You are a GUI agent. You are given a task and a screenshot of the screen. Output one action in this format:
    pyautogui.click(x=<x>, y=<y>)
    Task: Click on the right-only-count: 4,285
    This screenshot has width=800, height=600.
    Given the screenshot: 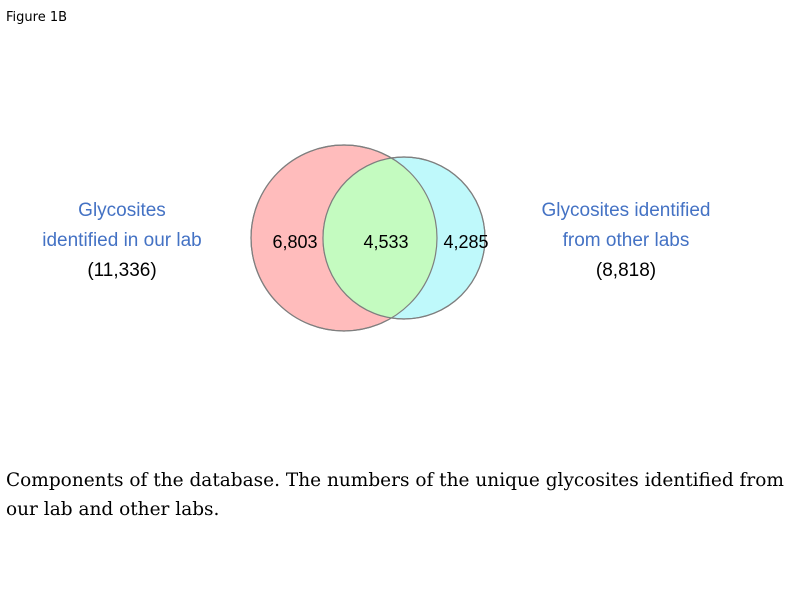 What is the action you would take?
    pyautogui.click(x=465, y=242)
    